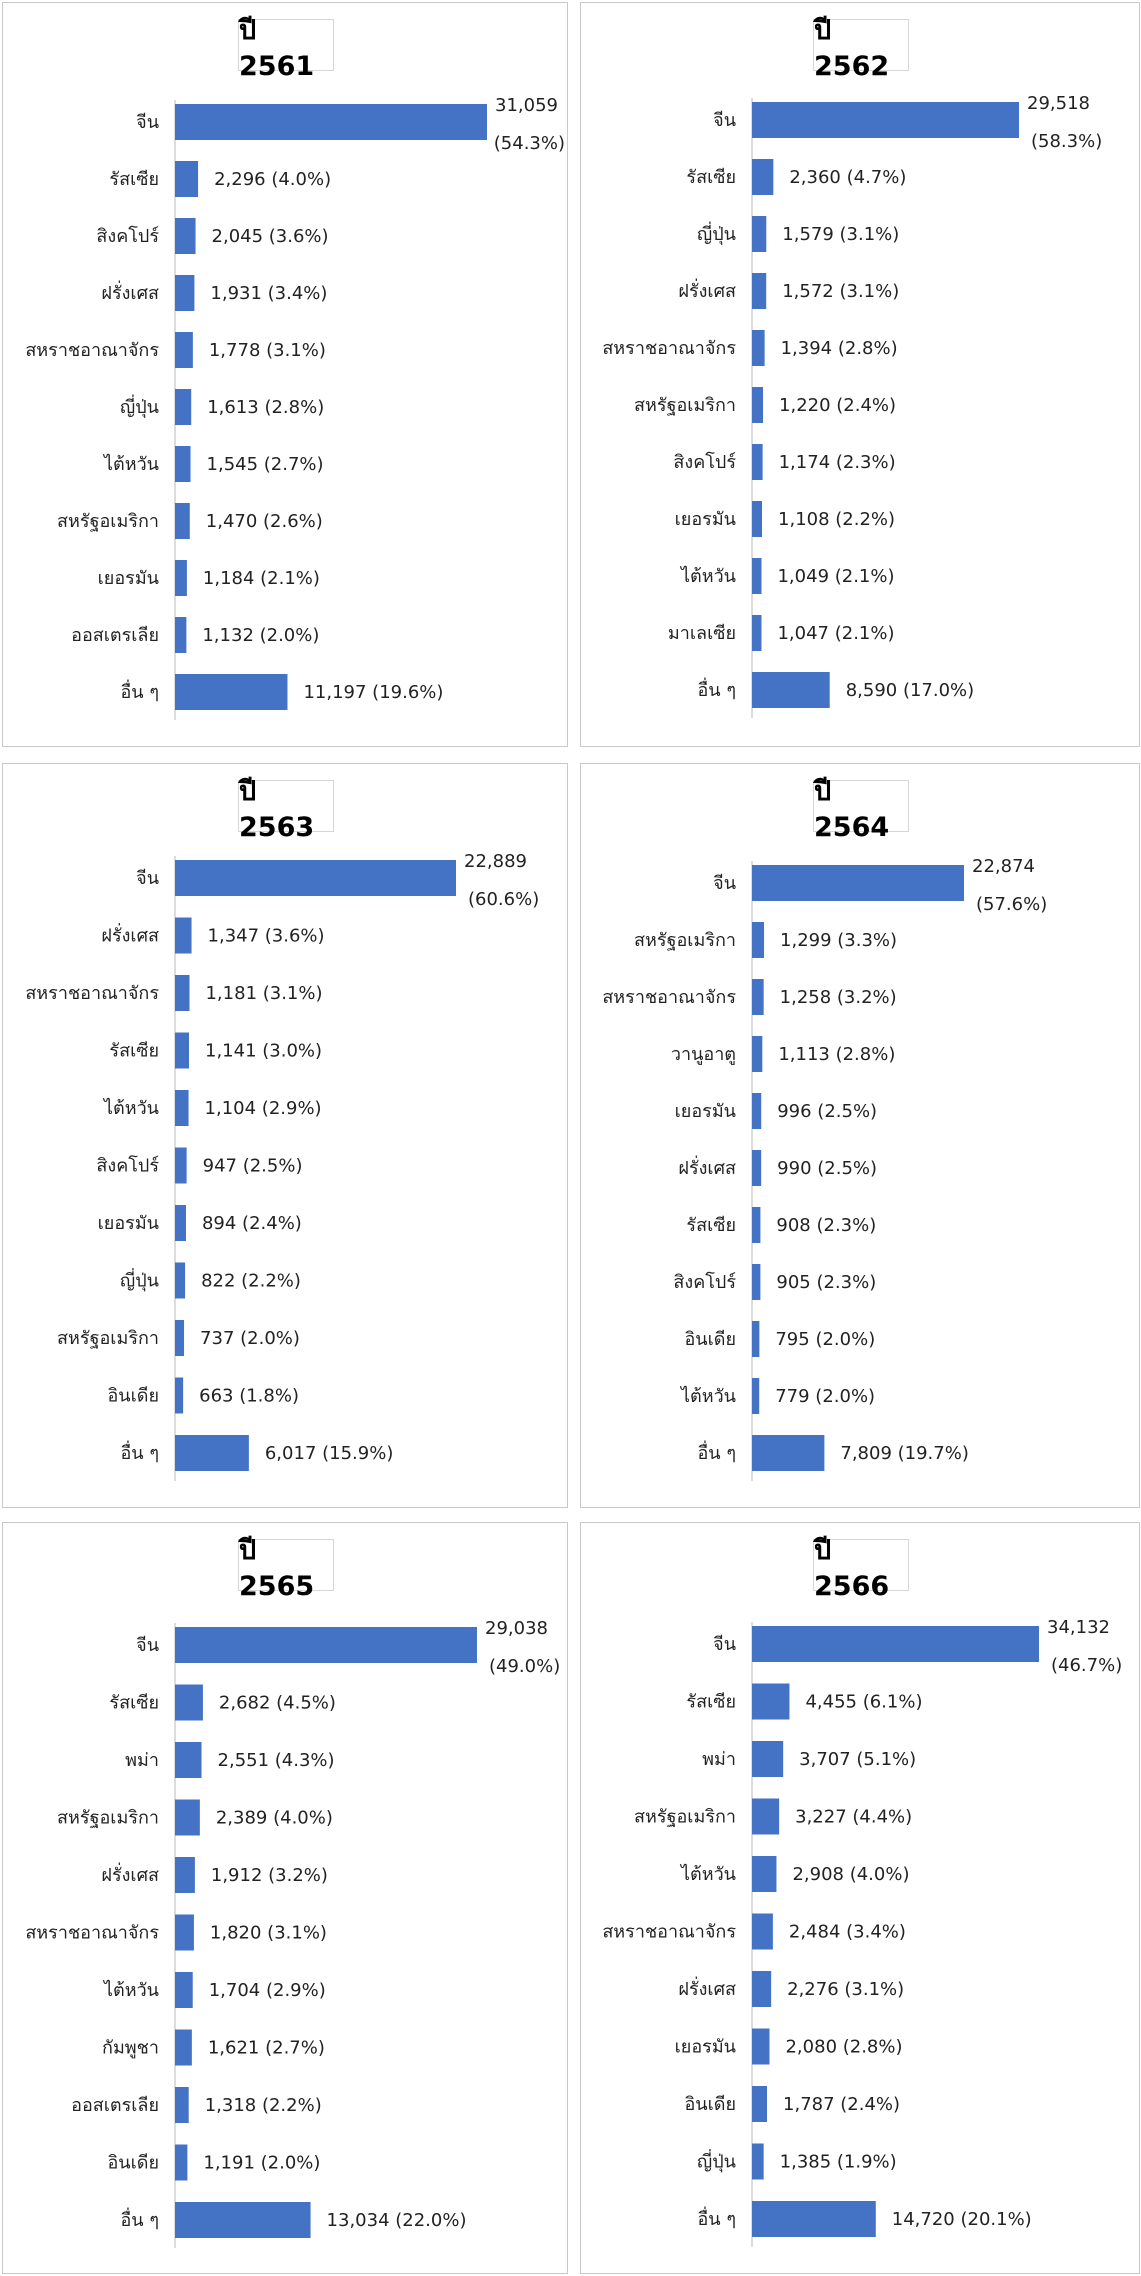 The width and height of the screenshot is (1141, 2276). What do you see at coordinates (825, 1396) in the screenshot?
I see `data-label: 779 (2.0%)` at bounding box center [825, 1396].